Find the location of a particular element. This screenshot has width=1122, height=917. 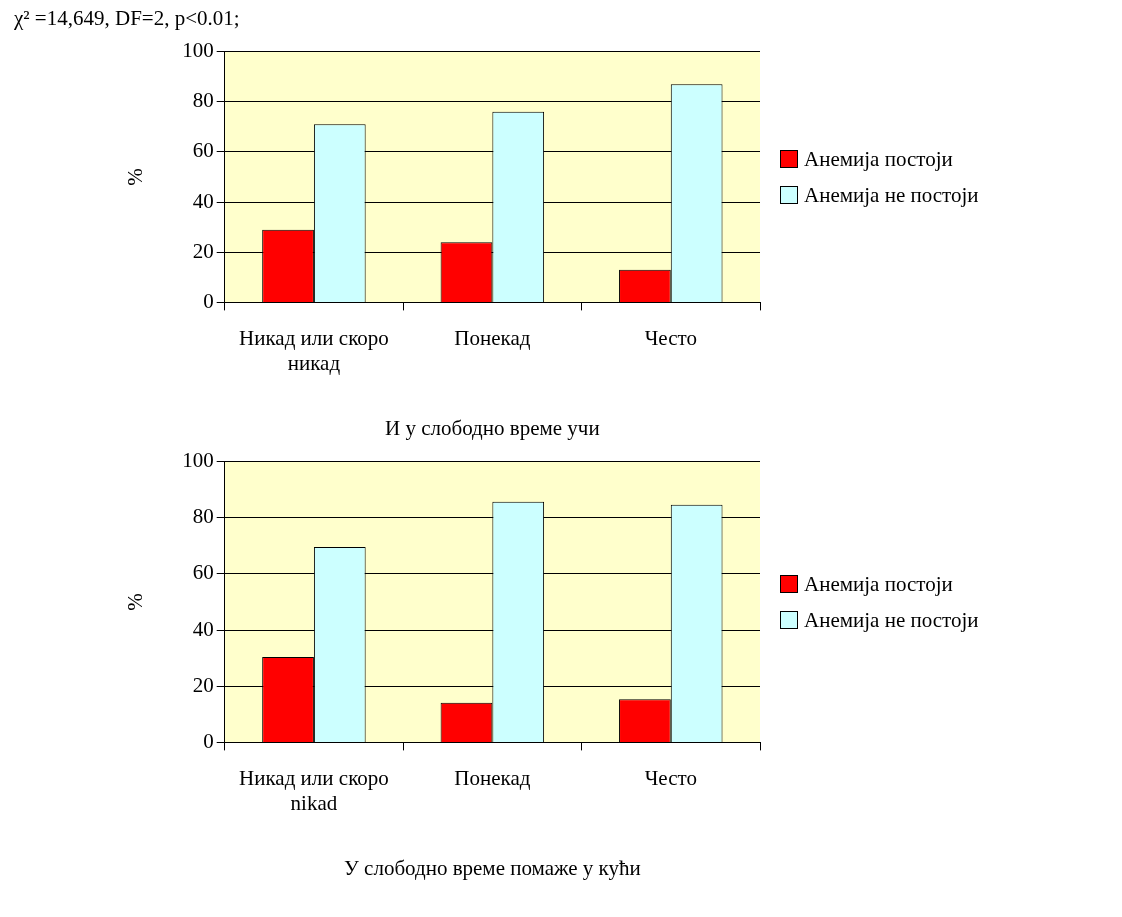

x-tick-label: Никад или скоро nikad is located at coordinates (314, 790).